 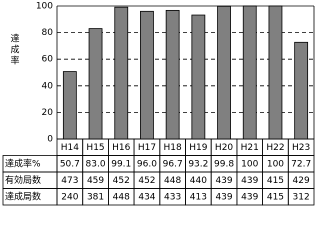 I want to click on y-tick-label: 0, so click(x=50, y=140).